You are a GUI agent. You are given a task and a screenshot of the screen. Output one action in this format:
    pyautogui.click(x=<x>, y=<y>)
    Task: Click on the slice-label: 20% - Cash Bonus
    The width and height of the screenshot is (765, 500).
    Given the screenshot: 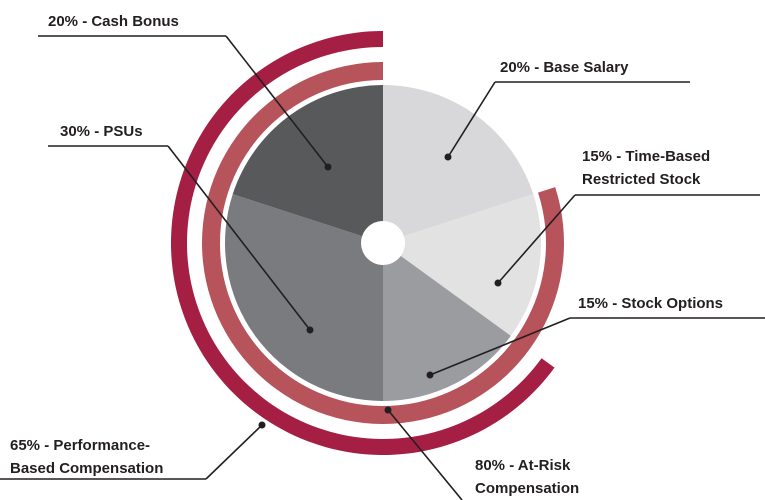 What is the action you would take?
    pyautogui.click(x=113, y=21)
    